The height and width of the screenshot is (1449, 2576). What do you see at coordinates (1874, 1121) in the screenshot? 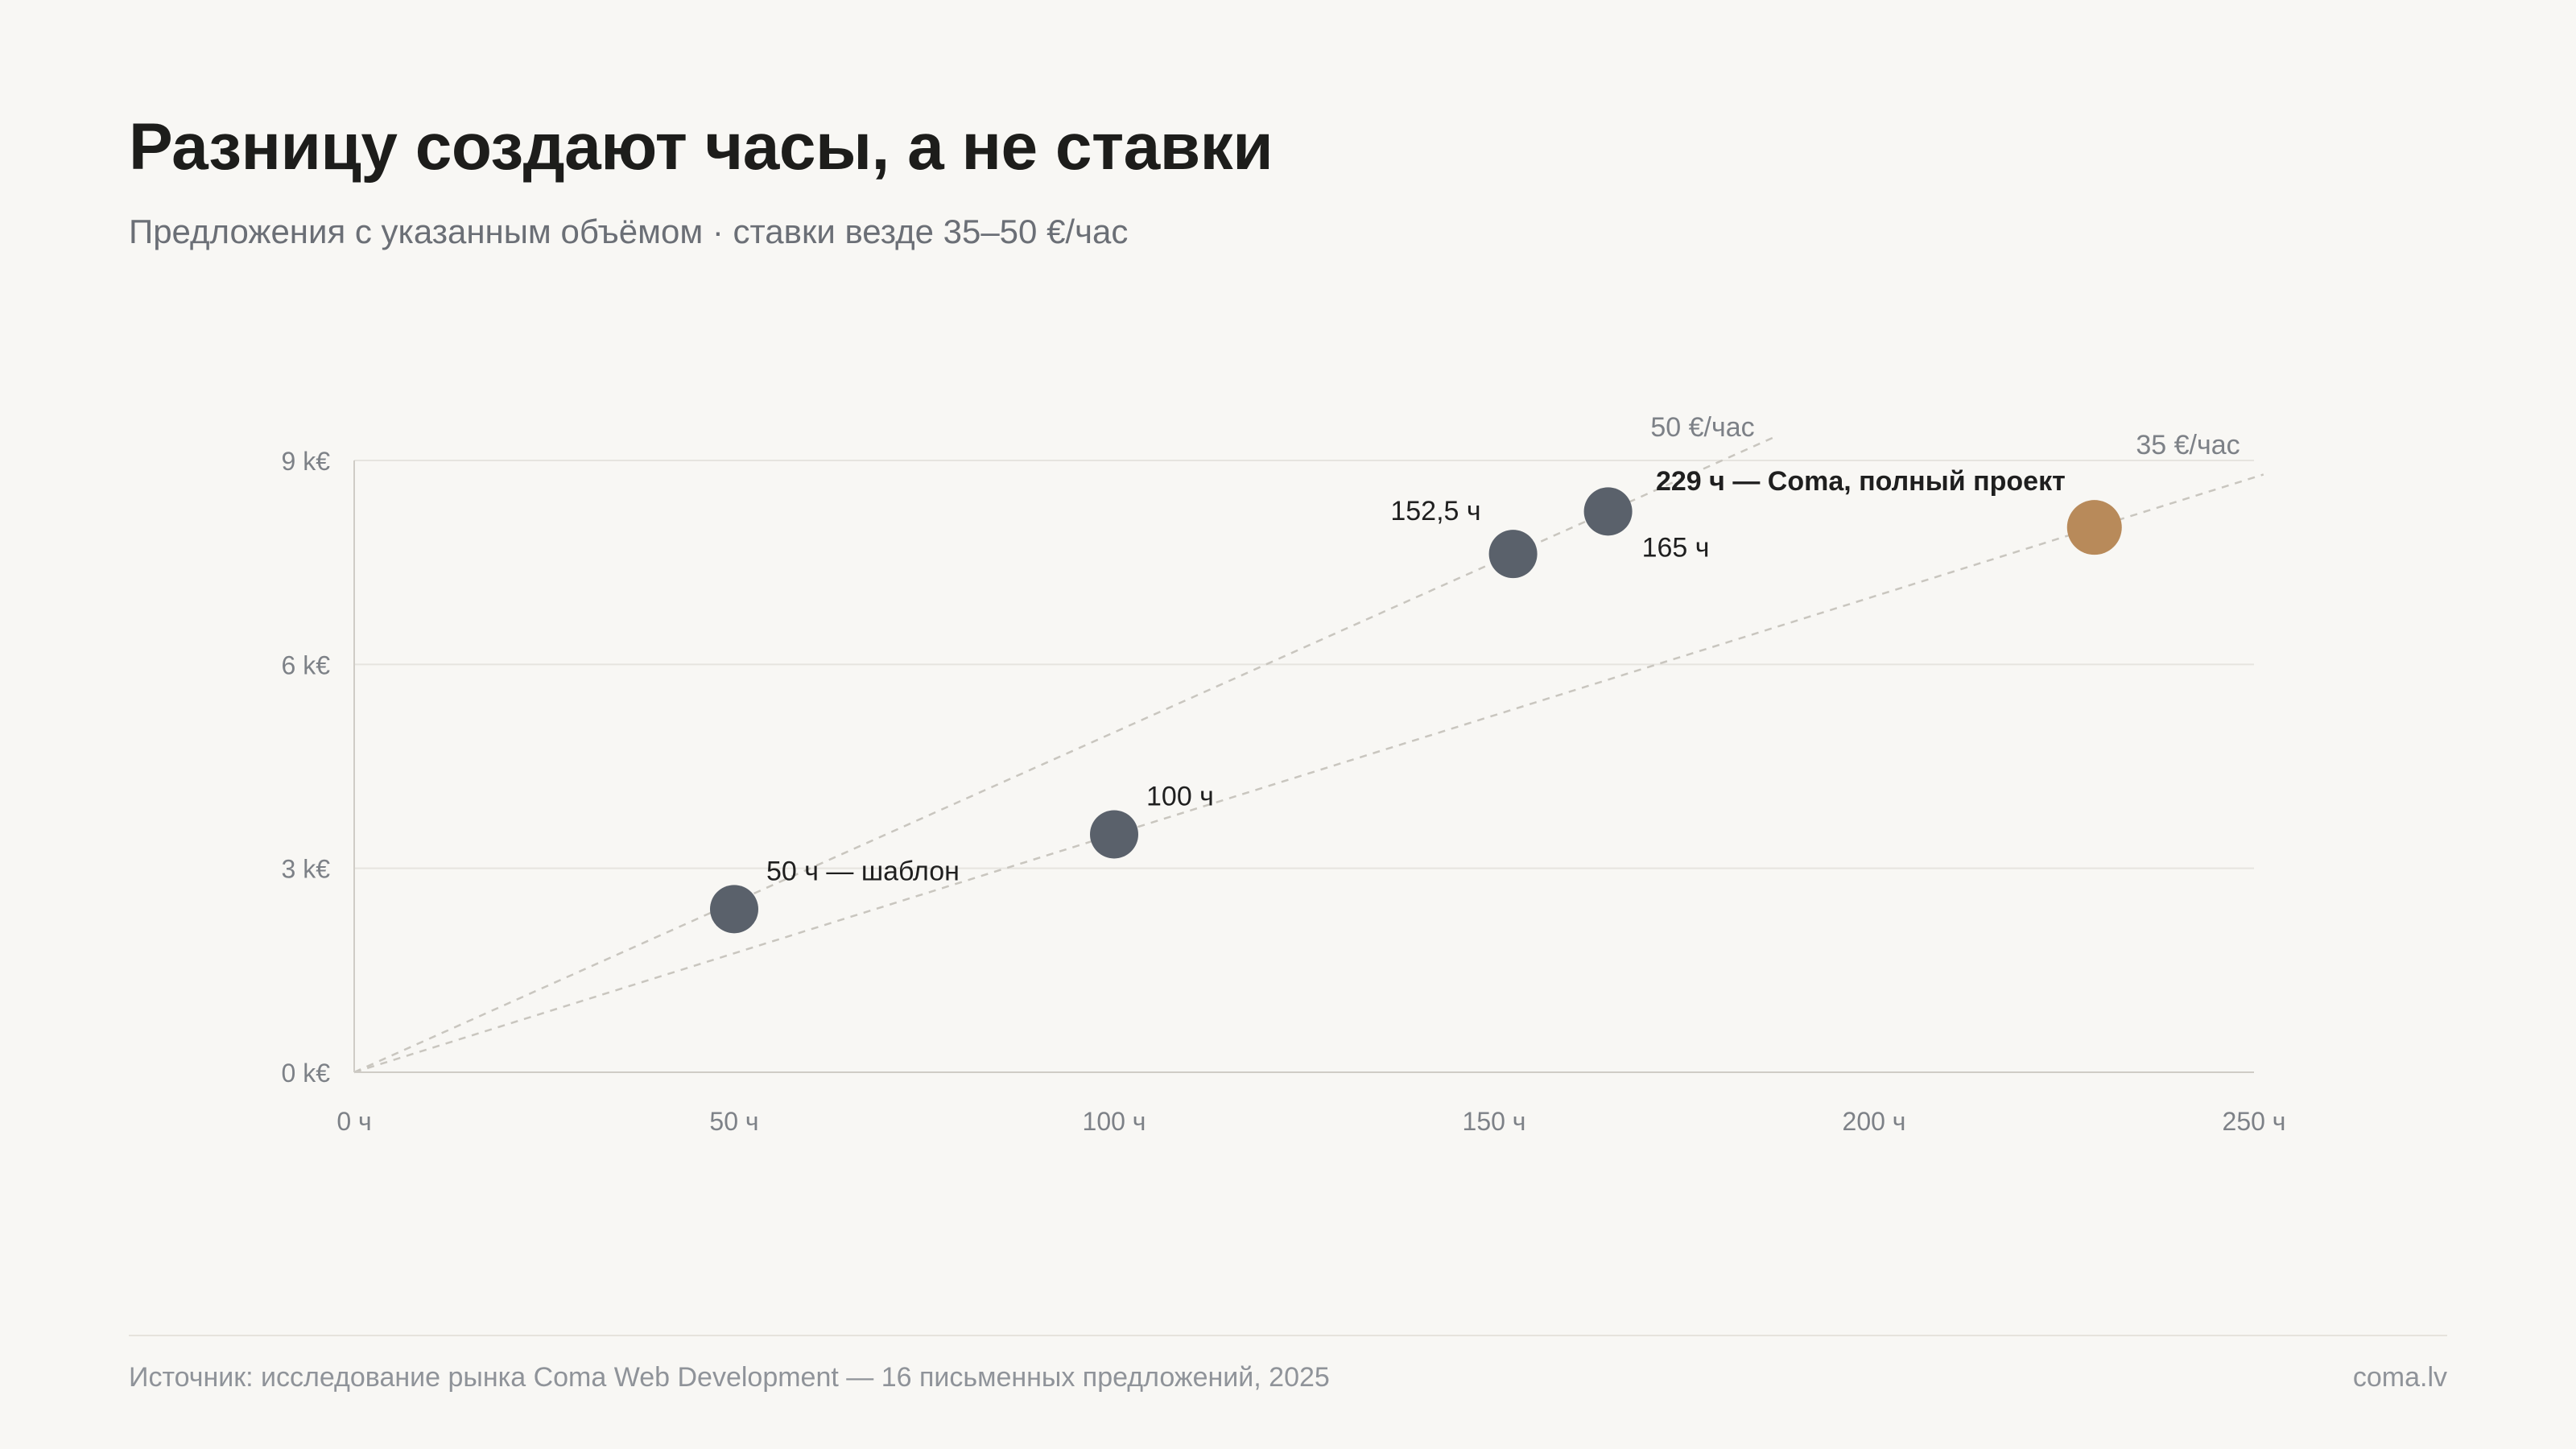
I see `x-tick-label: 200 ч` at bounding box center [1874, 1121].